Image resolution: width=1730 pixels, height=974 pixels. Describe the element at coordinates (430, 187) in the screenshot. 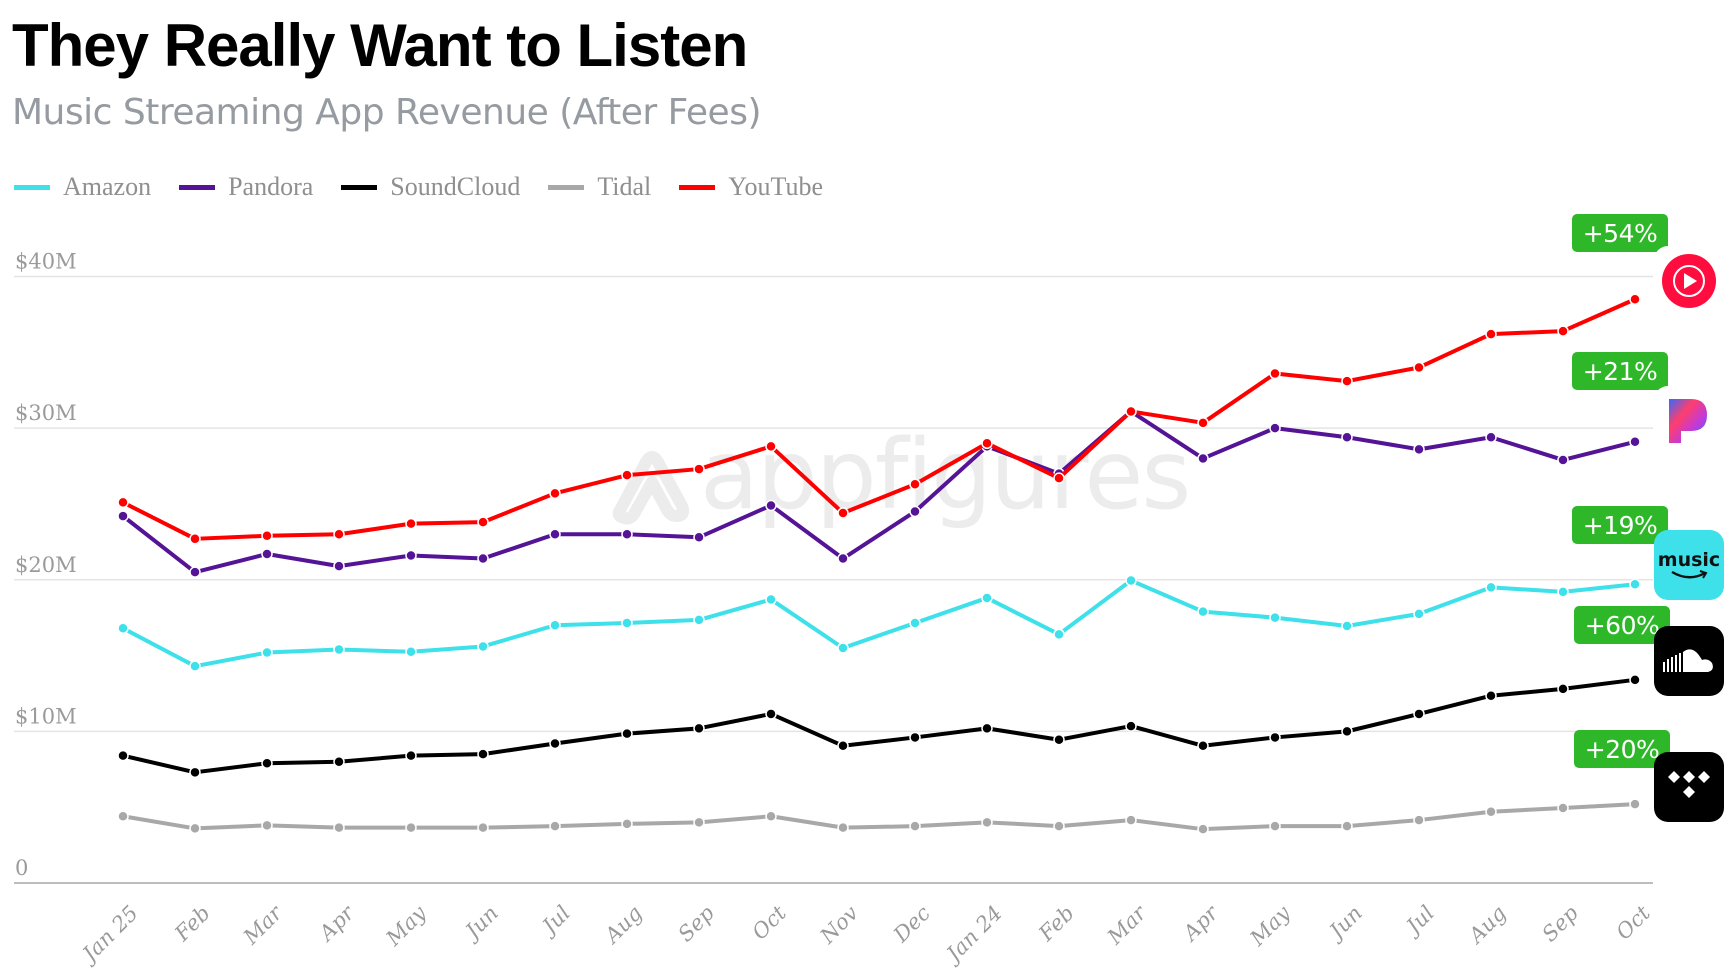

I see `legend-item-soundcloud: SoundCloud` at that location.